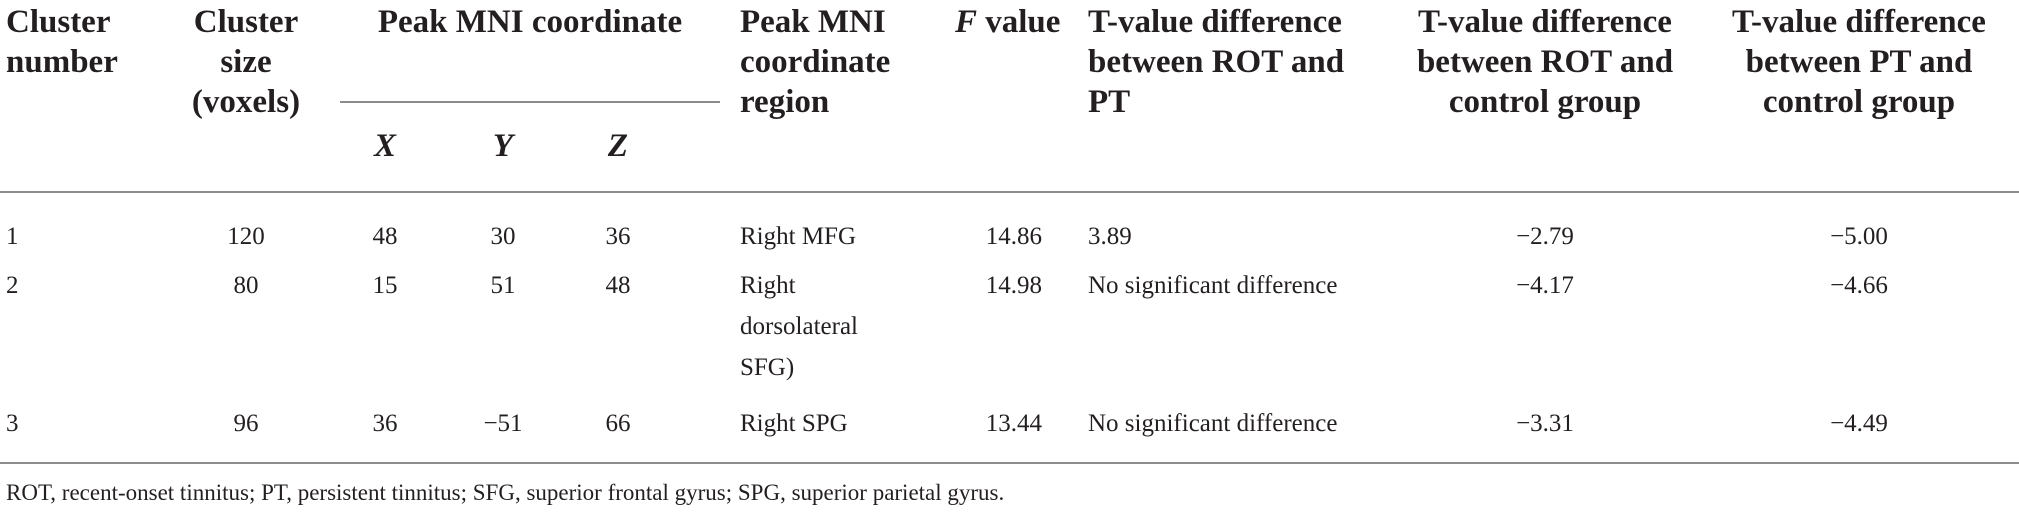 Image resolution: width=2019 pixels, height=516 pixels. What do you see at coordinates (246, 236) in the screenshot?
I see `cell-size: 120` at bounding box center [246, 236].